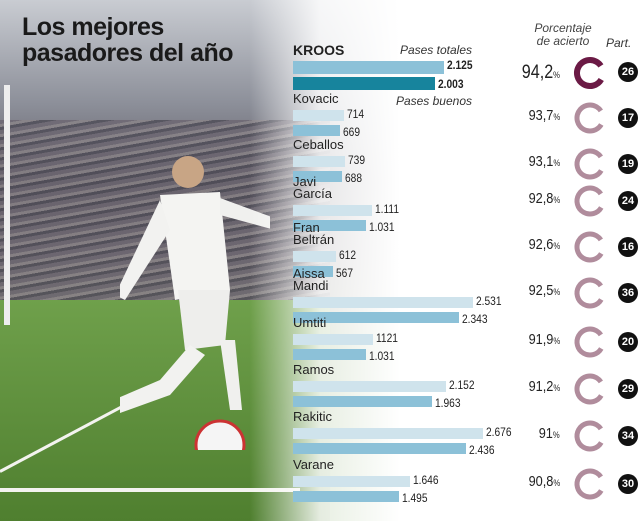  What do you see at coordinates (313, 464) in the screenshot?
I see `player-name: Varane` at bounding box center [313, 464].